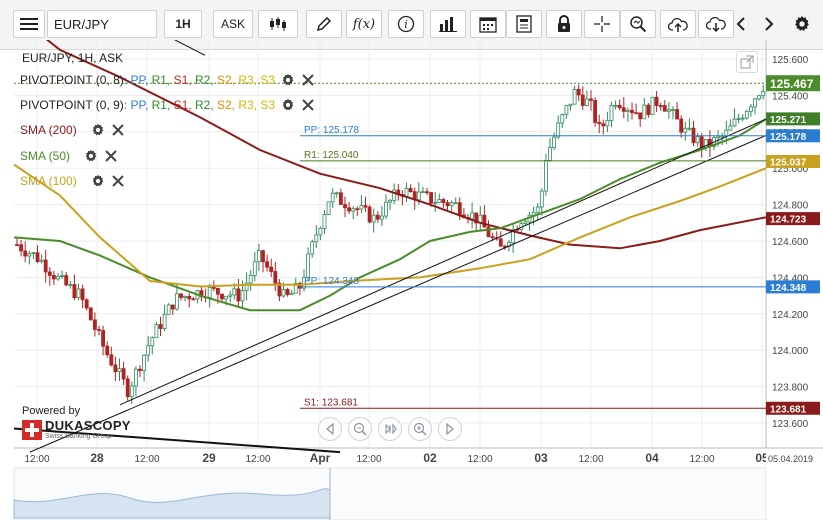 The height and width of the screenshot is (520, 823). I want to click on expand-button, so click(747, 62).